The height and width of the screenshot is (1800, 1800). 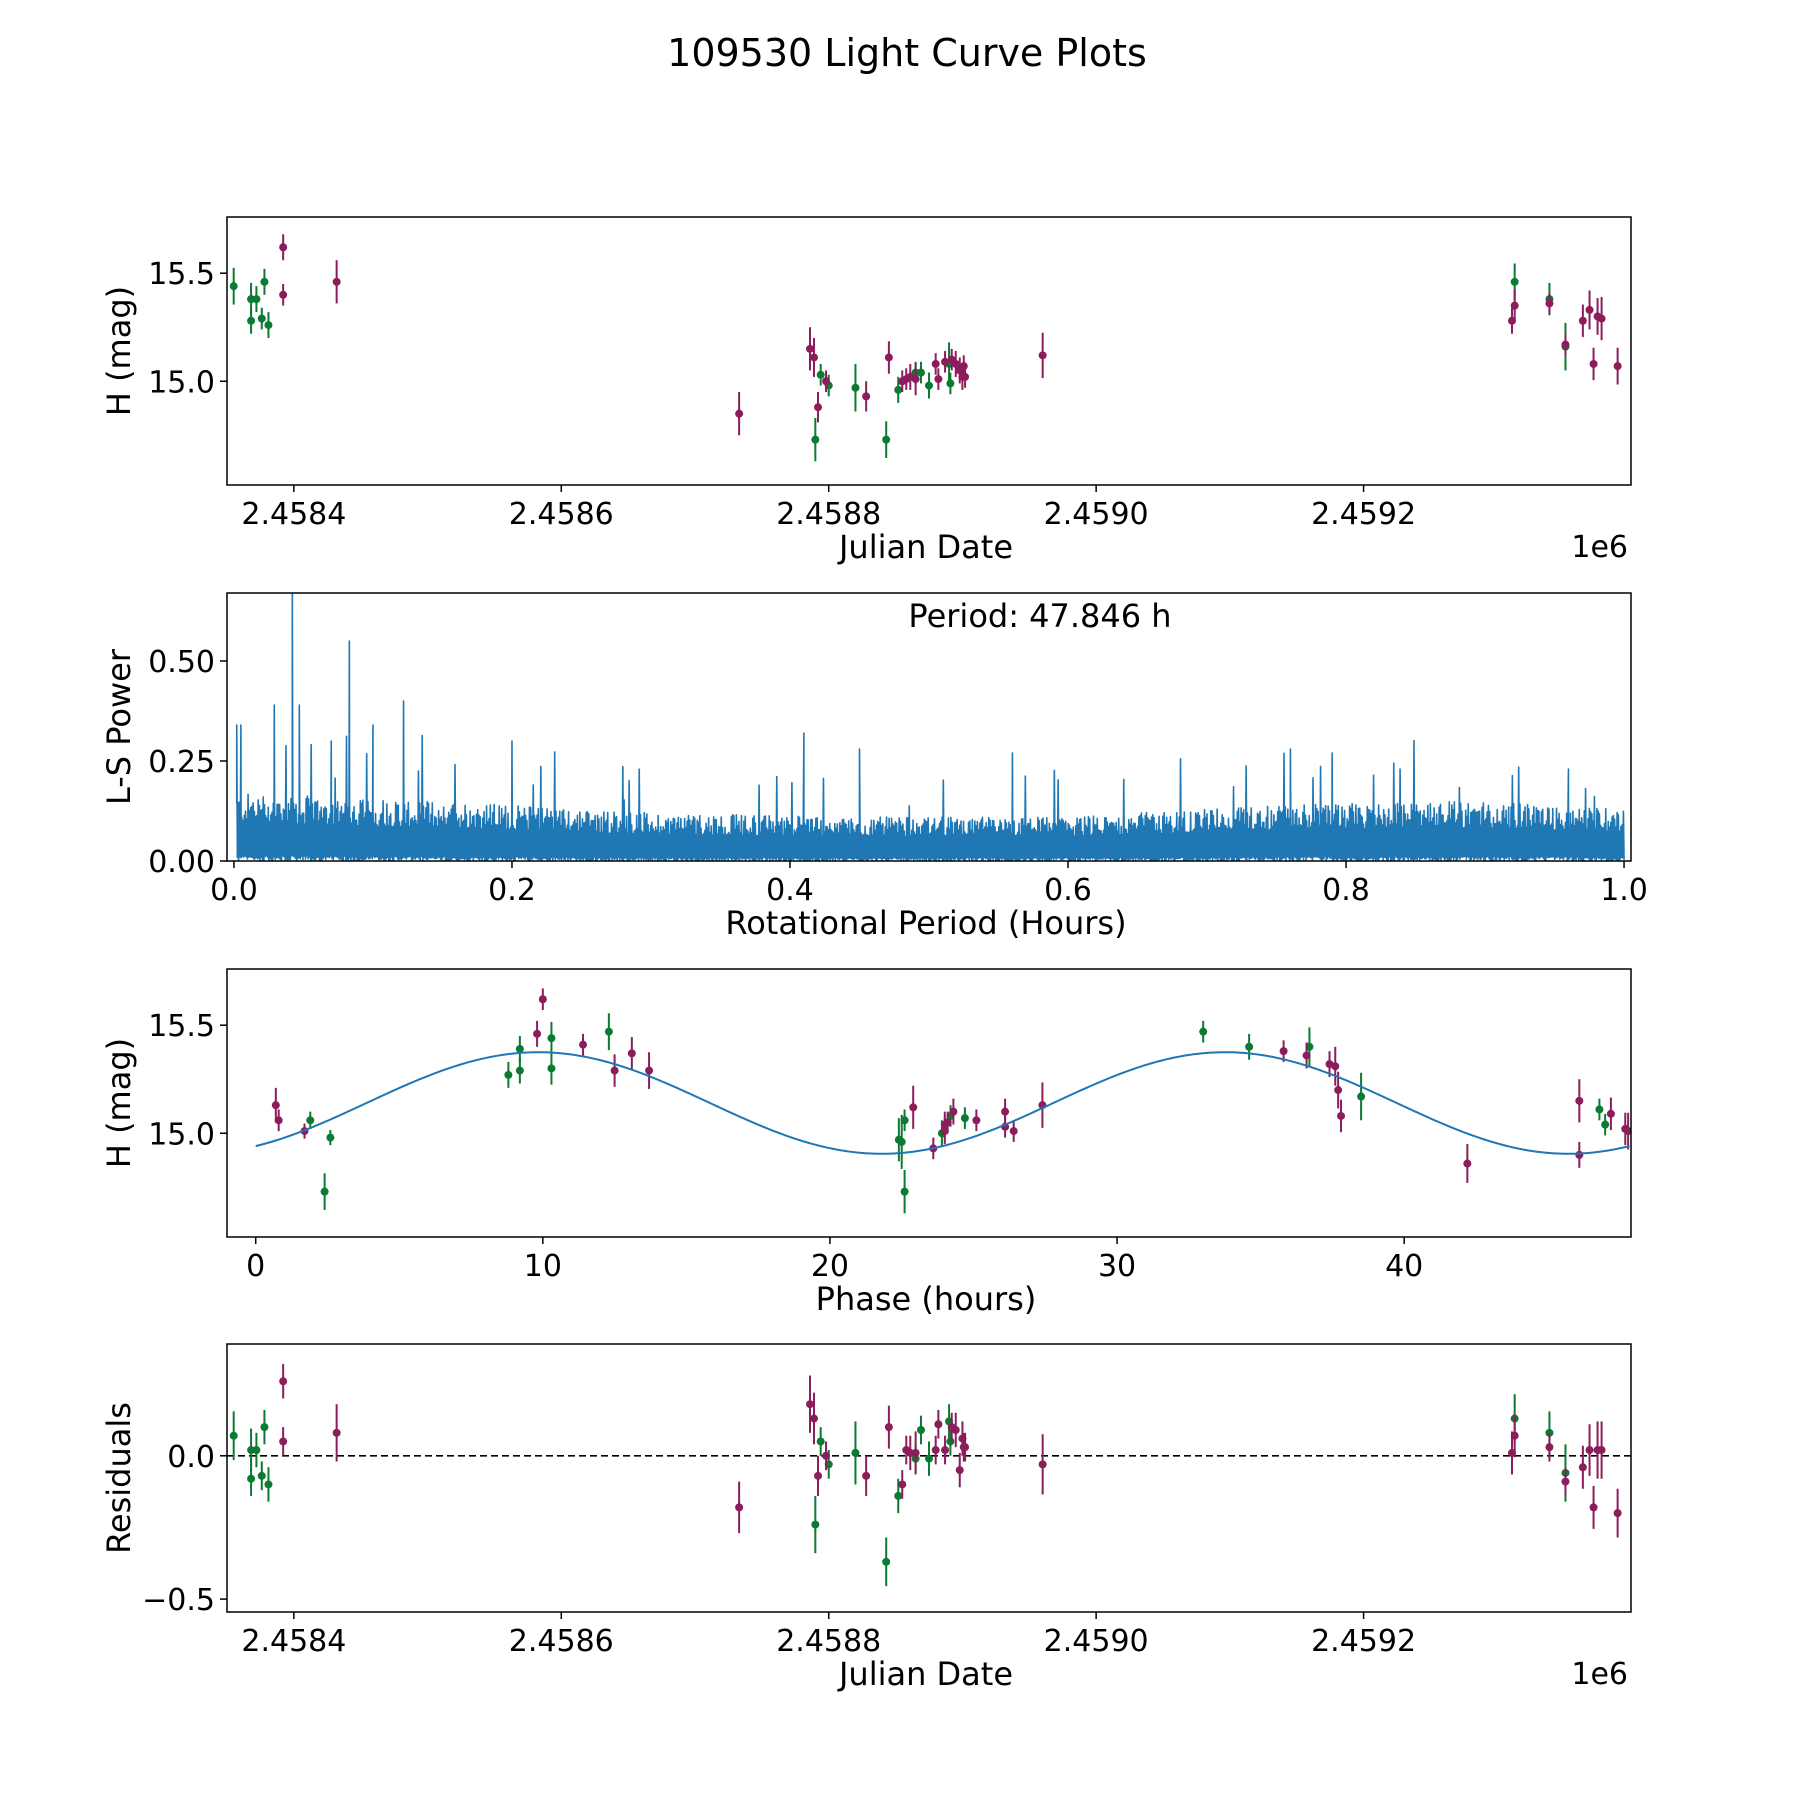 What do you see at coordinates (782, 394) in the screenshot?
I see `lightcurve-ticks: 2.4584 2.4586 2.4588 2.4590 2.4592 15.0 15.5` at bounding box center [782, 394].